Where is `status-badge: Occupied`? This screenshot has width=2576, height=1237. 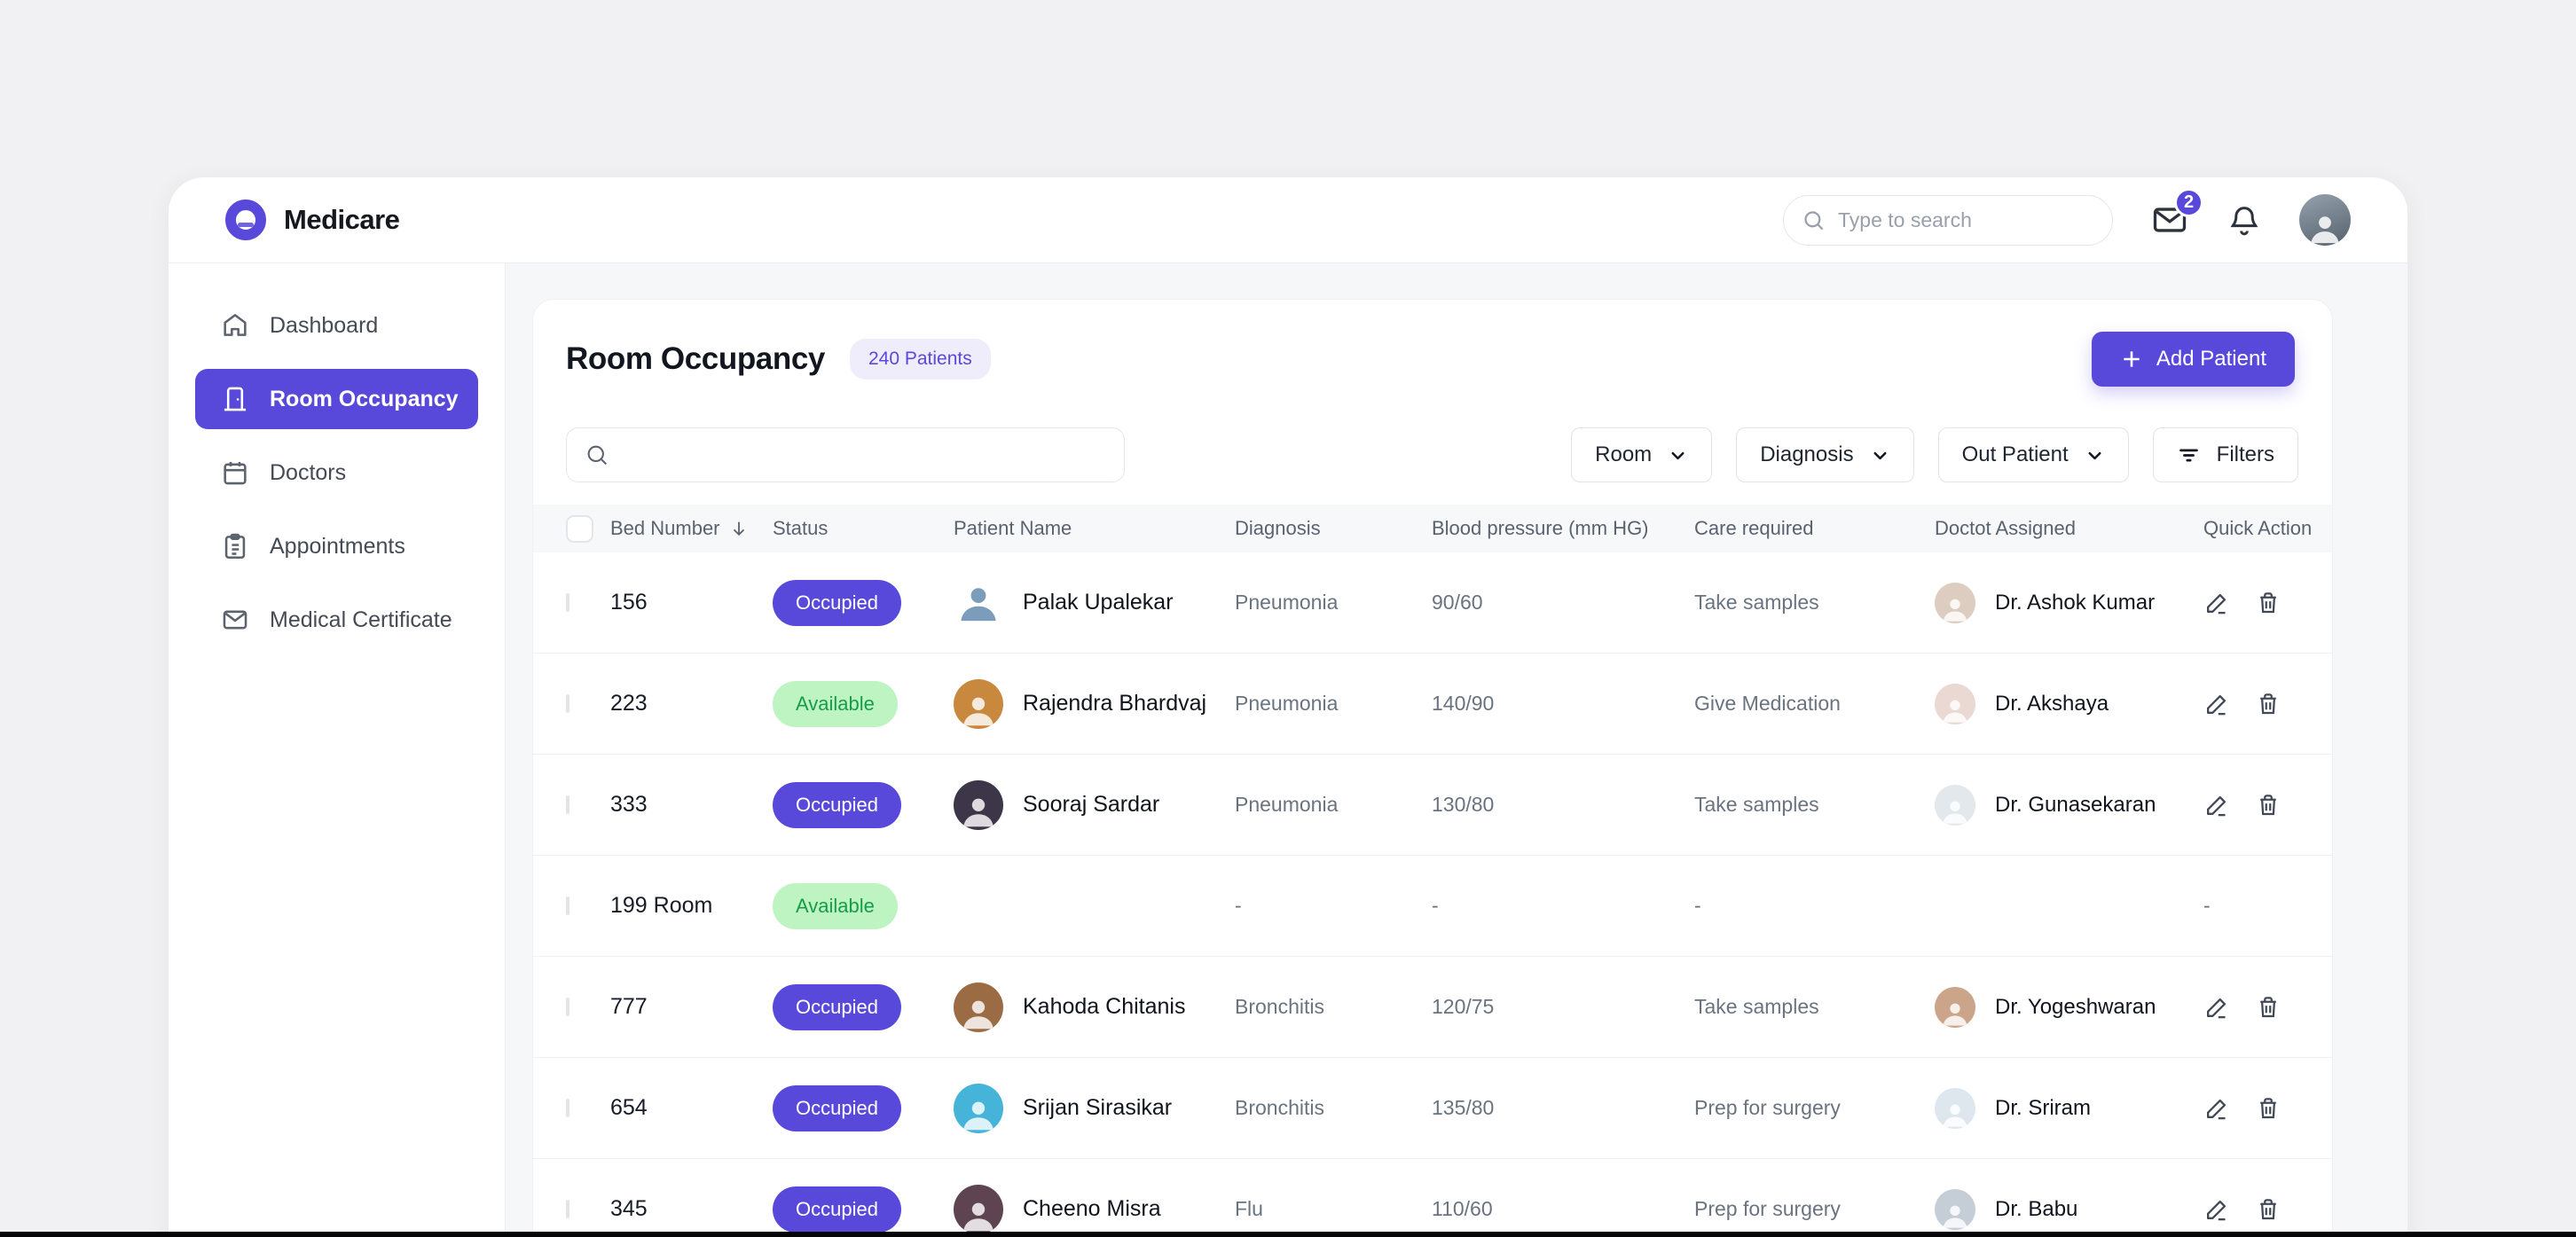 status-badge: Occupied is located at coordinates (837, 602).